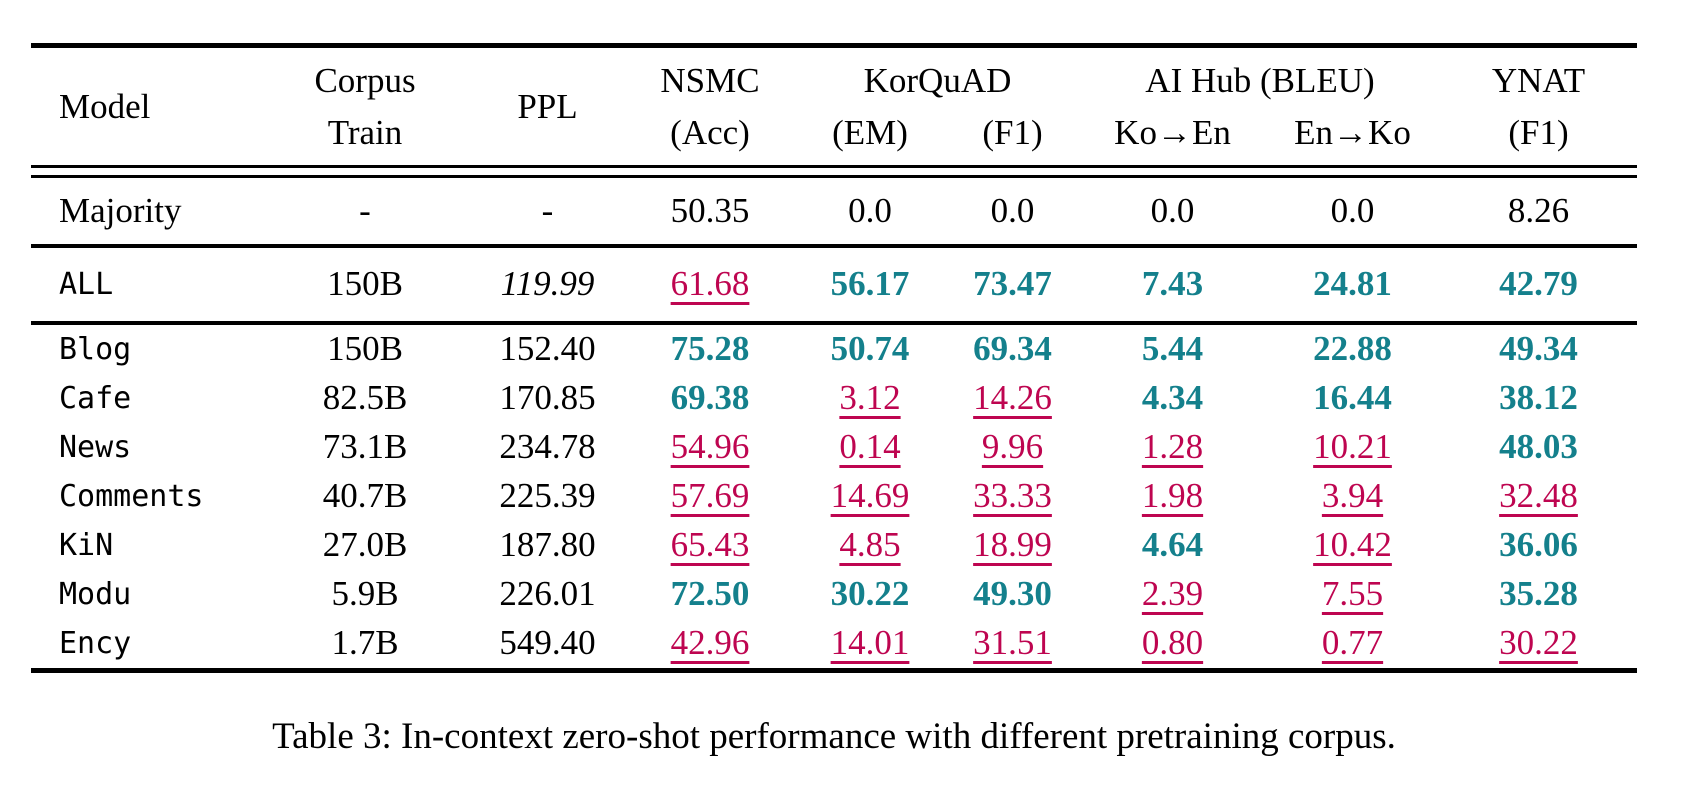 The image size is (1708, 794). Describe the element at coordinates (710, 594) in the screenshot. I see `nsmc-acc-cell: 72.50` at that location.